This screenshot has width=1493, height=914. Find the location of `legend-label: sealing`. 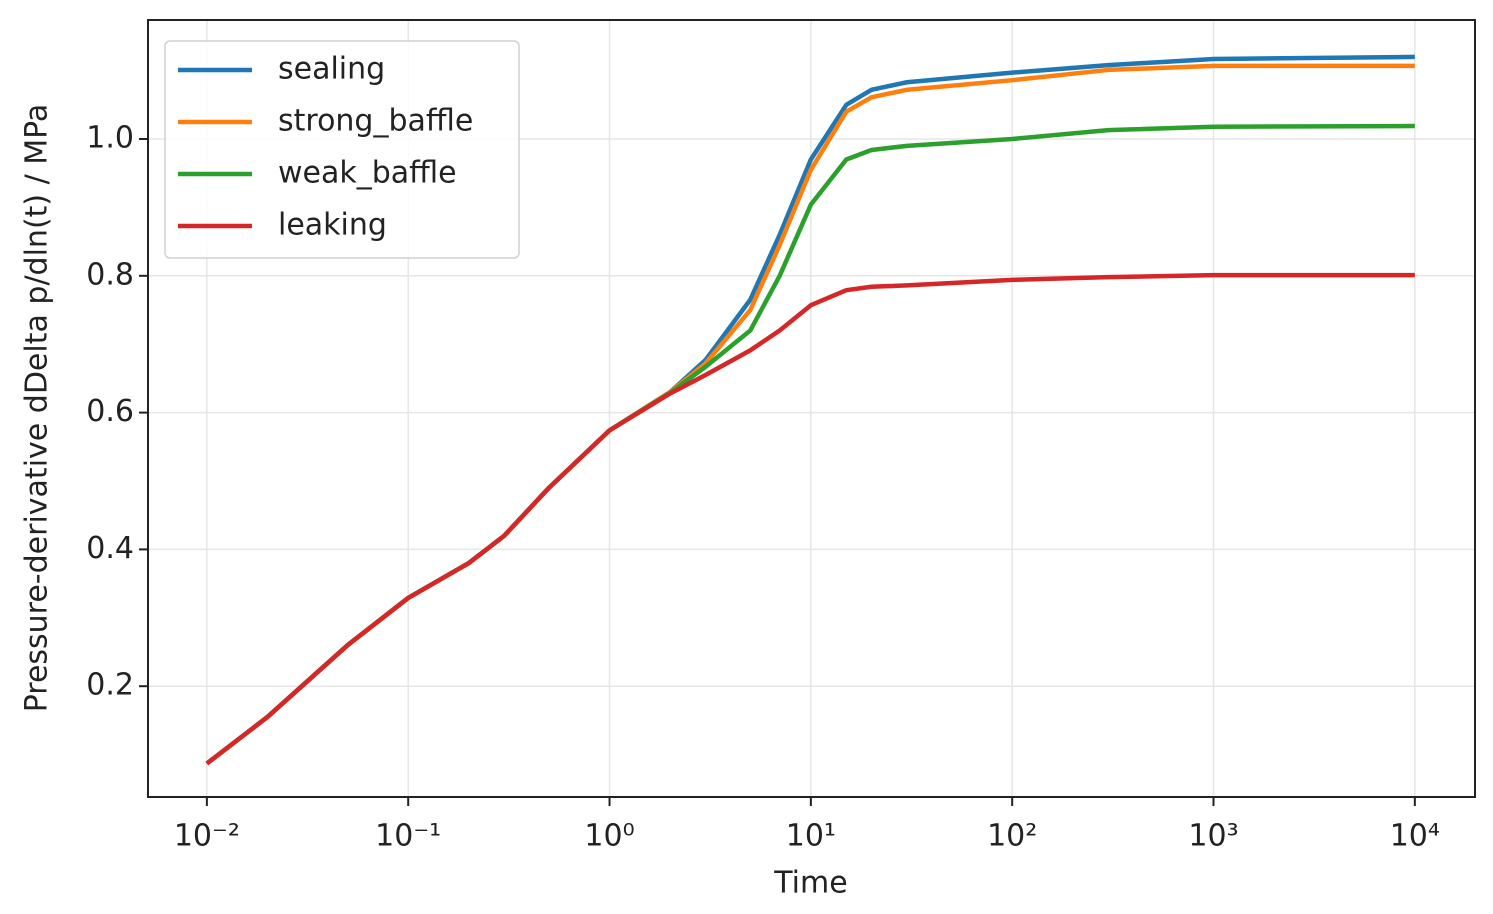

legend-label: sealing is located at coordinates (331, 69).